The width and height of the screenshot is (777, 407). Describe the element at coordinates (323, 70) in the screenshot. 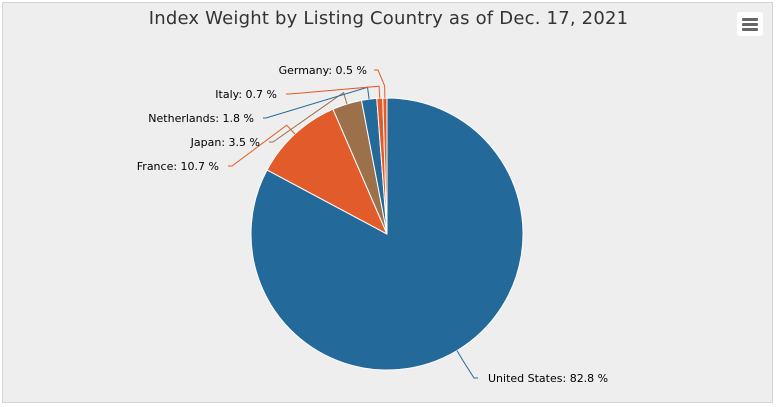

I see `data-label-germany: Germany: 0.5 %` at that location.